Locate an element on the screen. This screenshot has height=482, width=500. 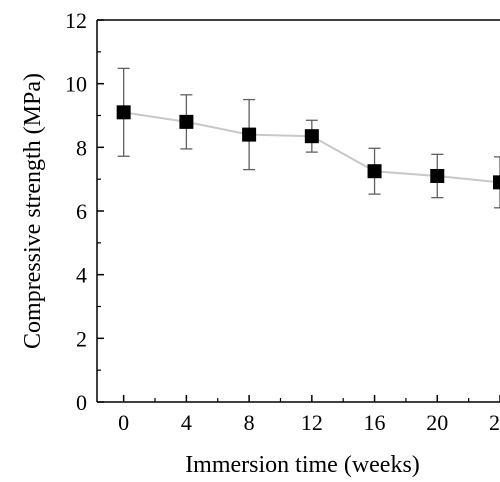
x-tick-label: 20 is located at coordinates (437, 422).